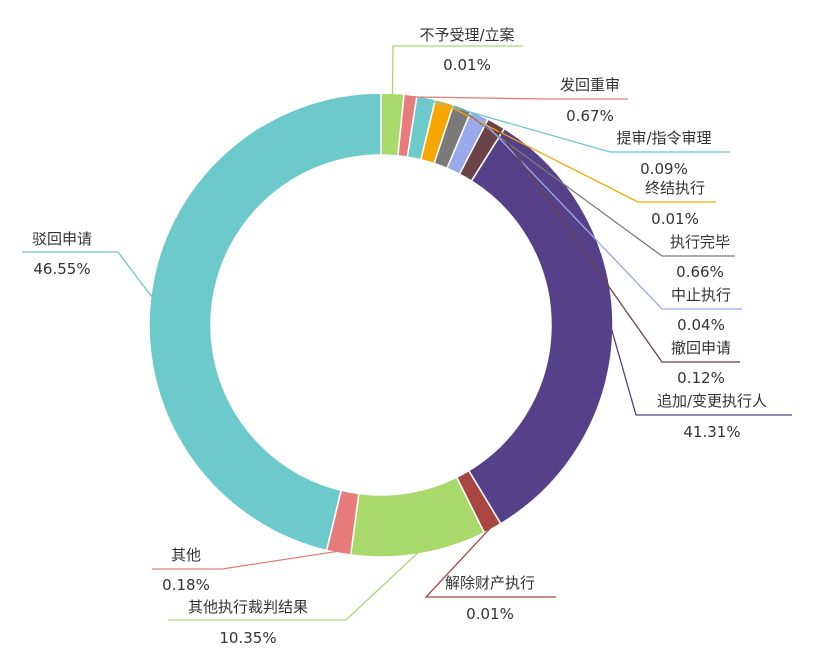 The width and height of the screenshot is (831, 658). I want to click on slice-name-label-7: 撤回申请, so click(701, 348).